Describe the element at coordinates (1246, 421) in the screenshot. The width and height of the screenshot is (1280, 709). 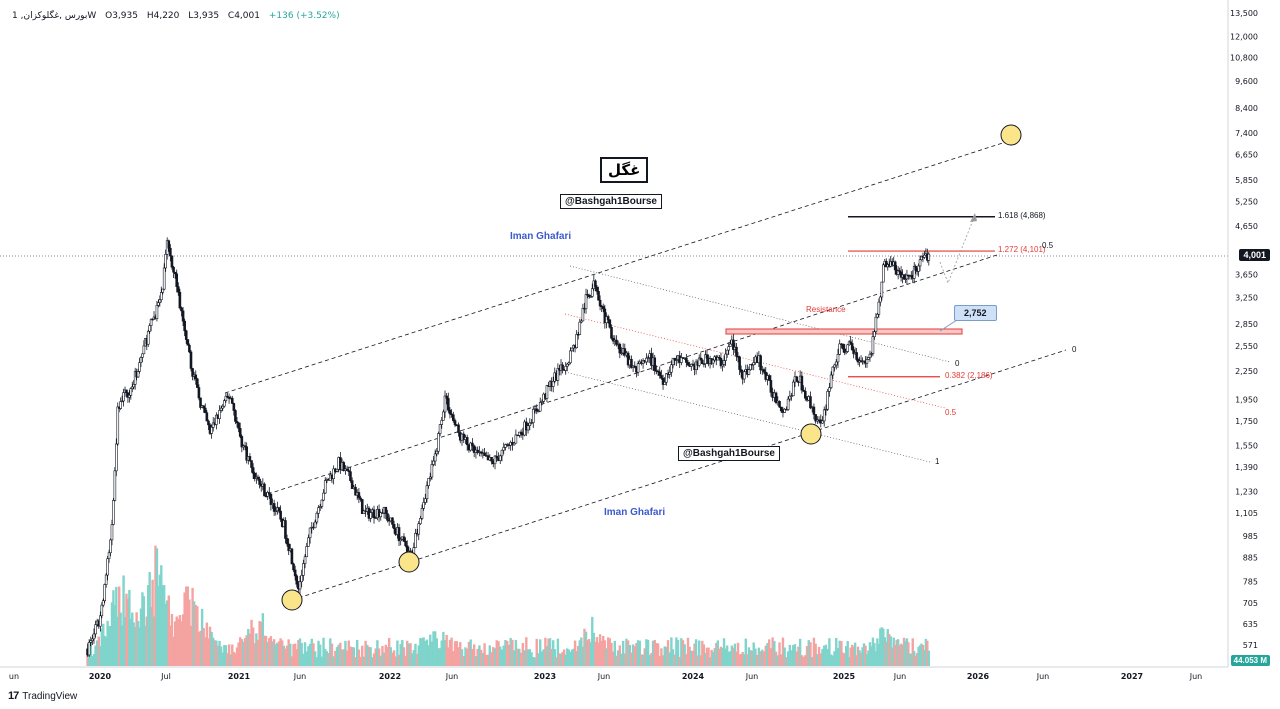
I see `price-tick-label: 1,750` at that location.